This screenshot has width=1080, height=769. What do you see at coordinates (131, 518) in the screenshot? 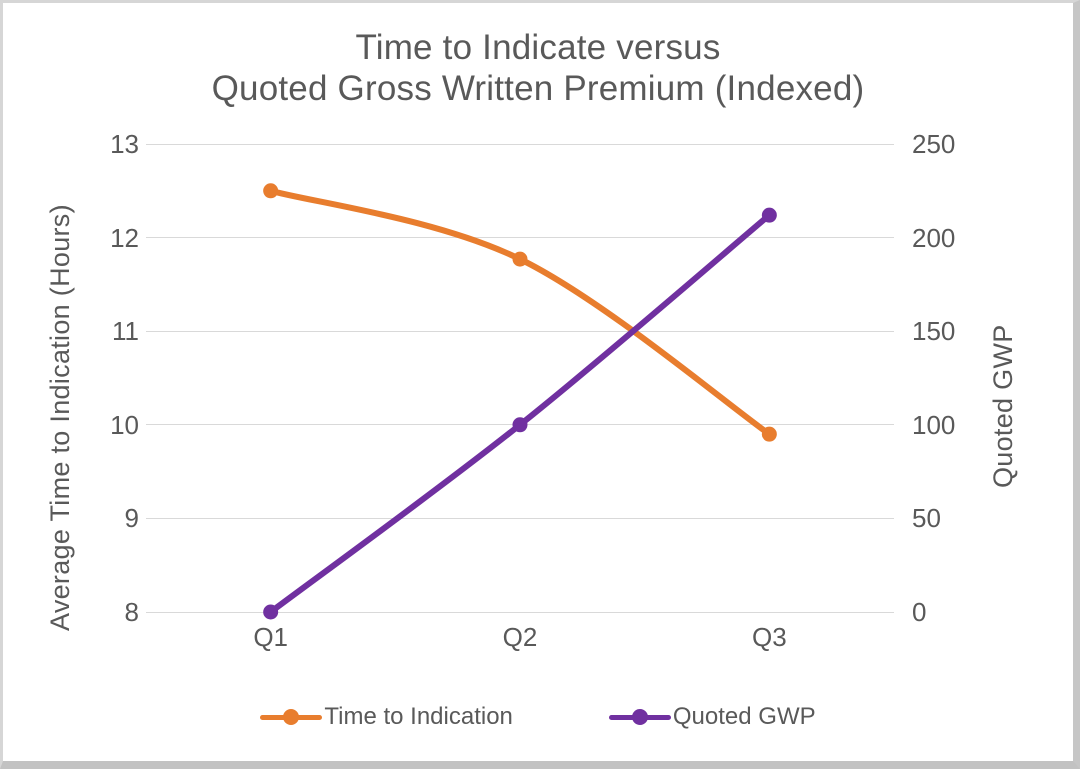
I see `left-axis-tick-label: 9` at bounding box center [131, 518].